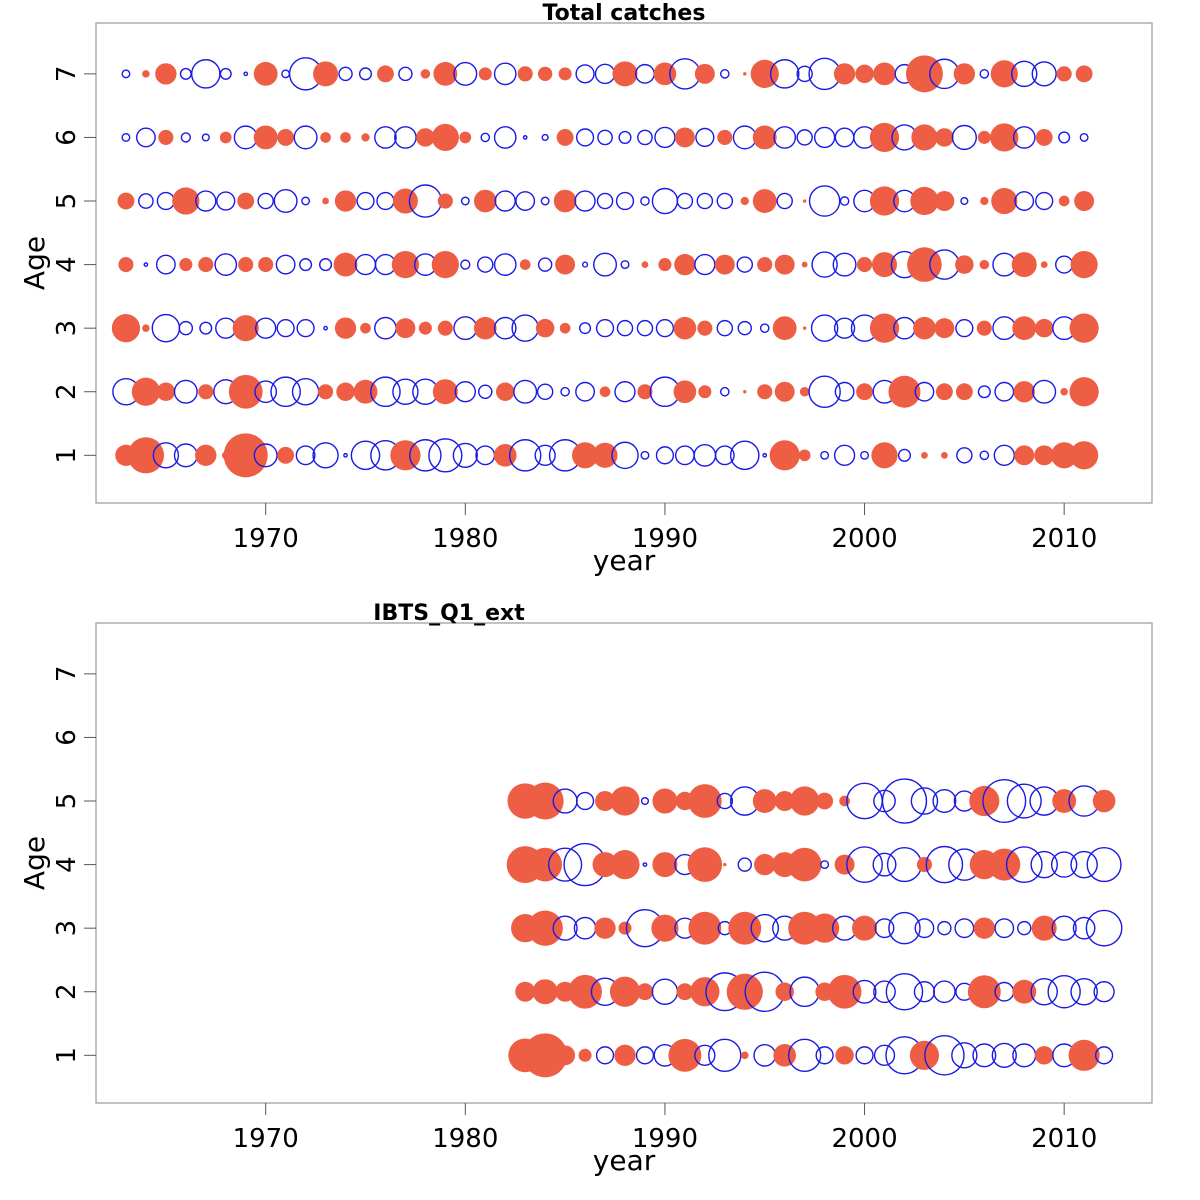 This screenshot has width=1200, height=1200. What do you see at coordinates (74, 265) in the screenshot?
I see `y-axis: 1 2 3 4 5 6 7` at bounding box center [74, 265].